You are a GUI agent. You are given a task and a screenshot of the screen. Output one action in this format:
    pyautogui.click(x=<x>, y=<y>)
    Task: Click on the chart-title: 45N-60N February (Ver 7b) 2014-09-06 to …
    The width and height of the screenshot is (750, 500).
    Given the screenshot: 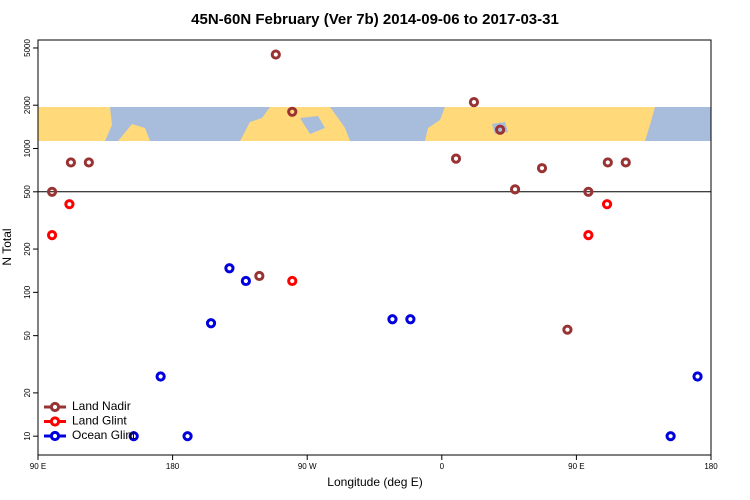 What is the action you would take?
    pyautogui.click(x=375, y=19)
    